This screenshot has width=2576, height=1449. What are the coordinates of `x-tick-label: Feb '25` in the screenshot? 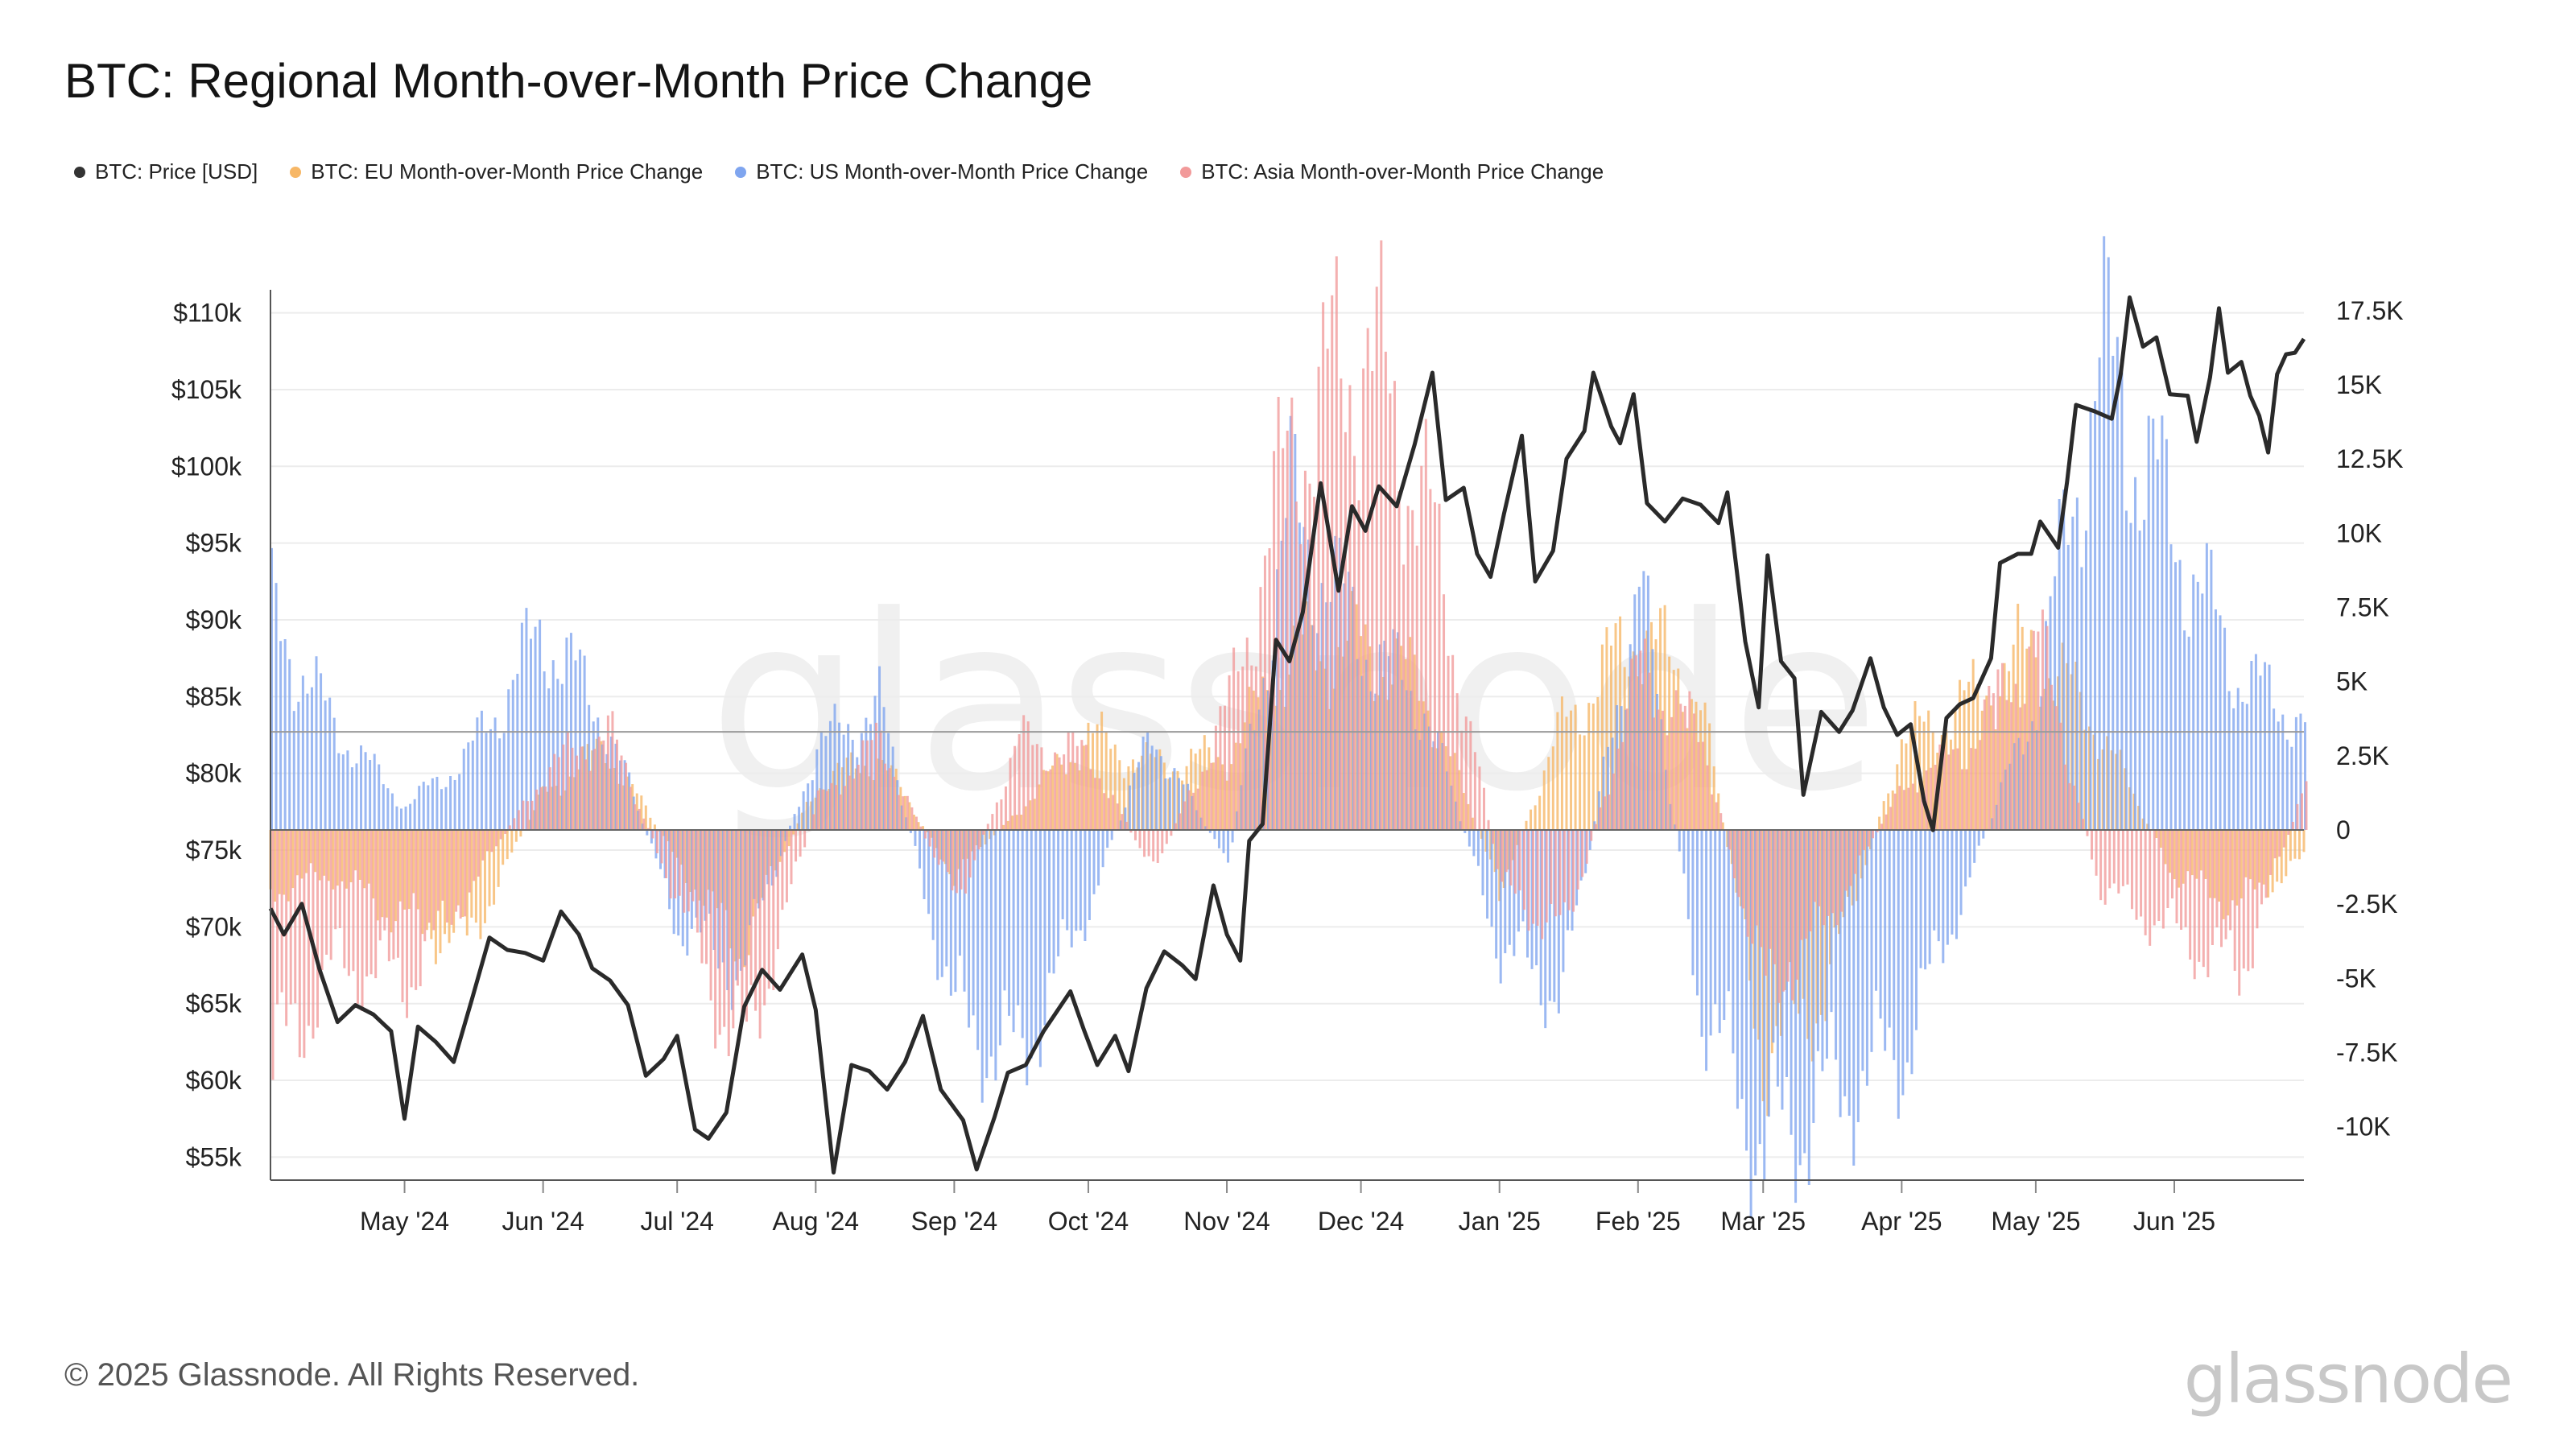 It's located at (1638, 1221).